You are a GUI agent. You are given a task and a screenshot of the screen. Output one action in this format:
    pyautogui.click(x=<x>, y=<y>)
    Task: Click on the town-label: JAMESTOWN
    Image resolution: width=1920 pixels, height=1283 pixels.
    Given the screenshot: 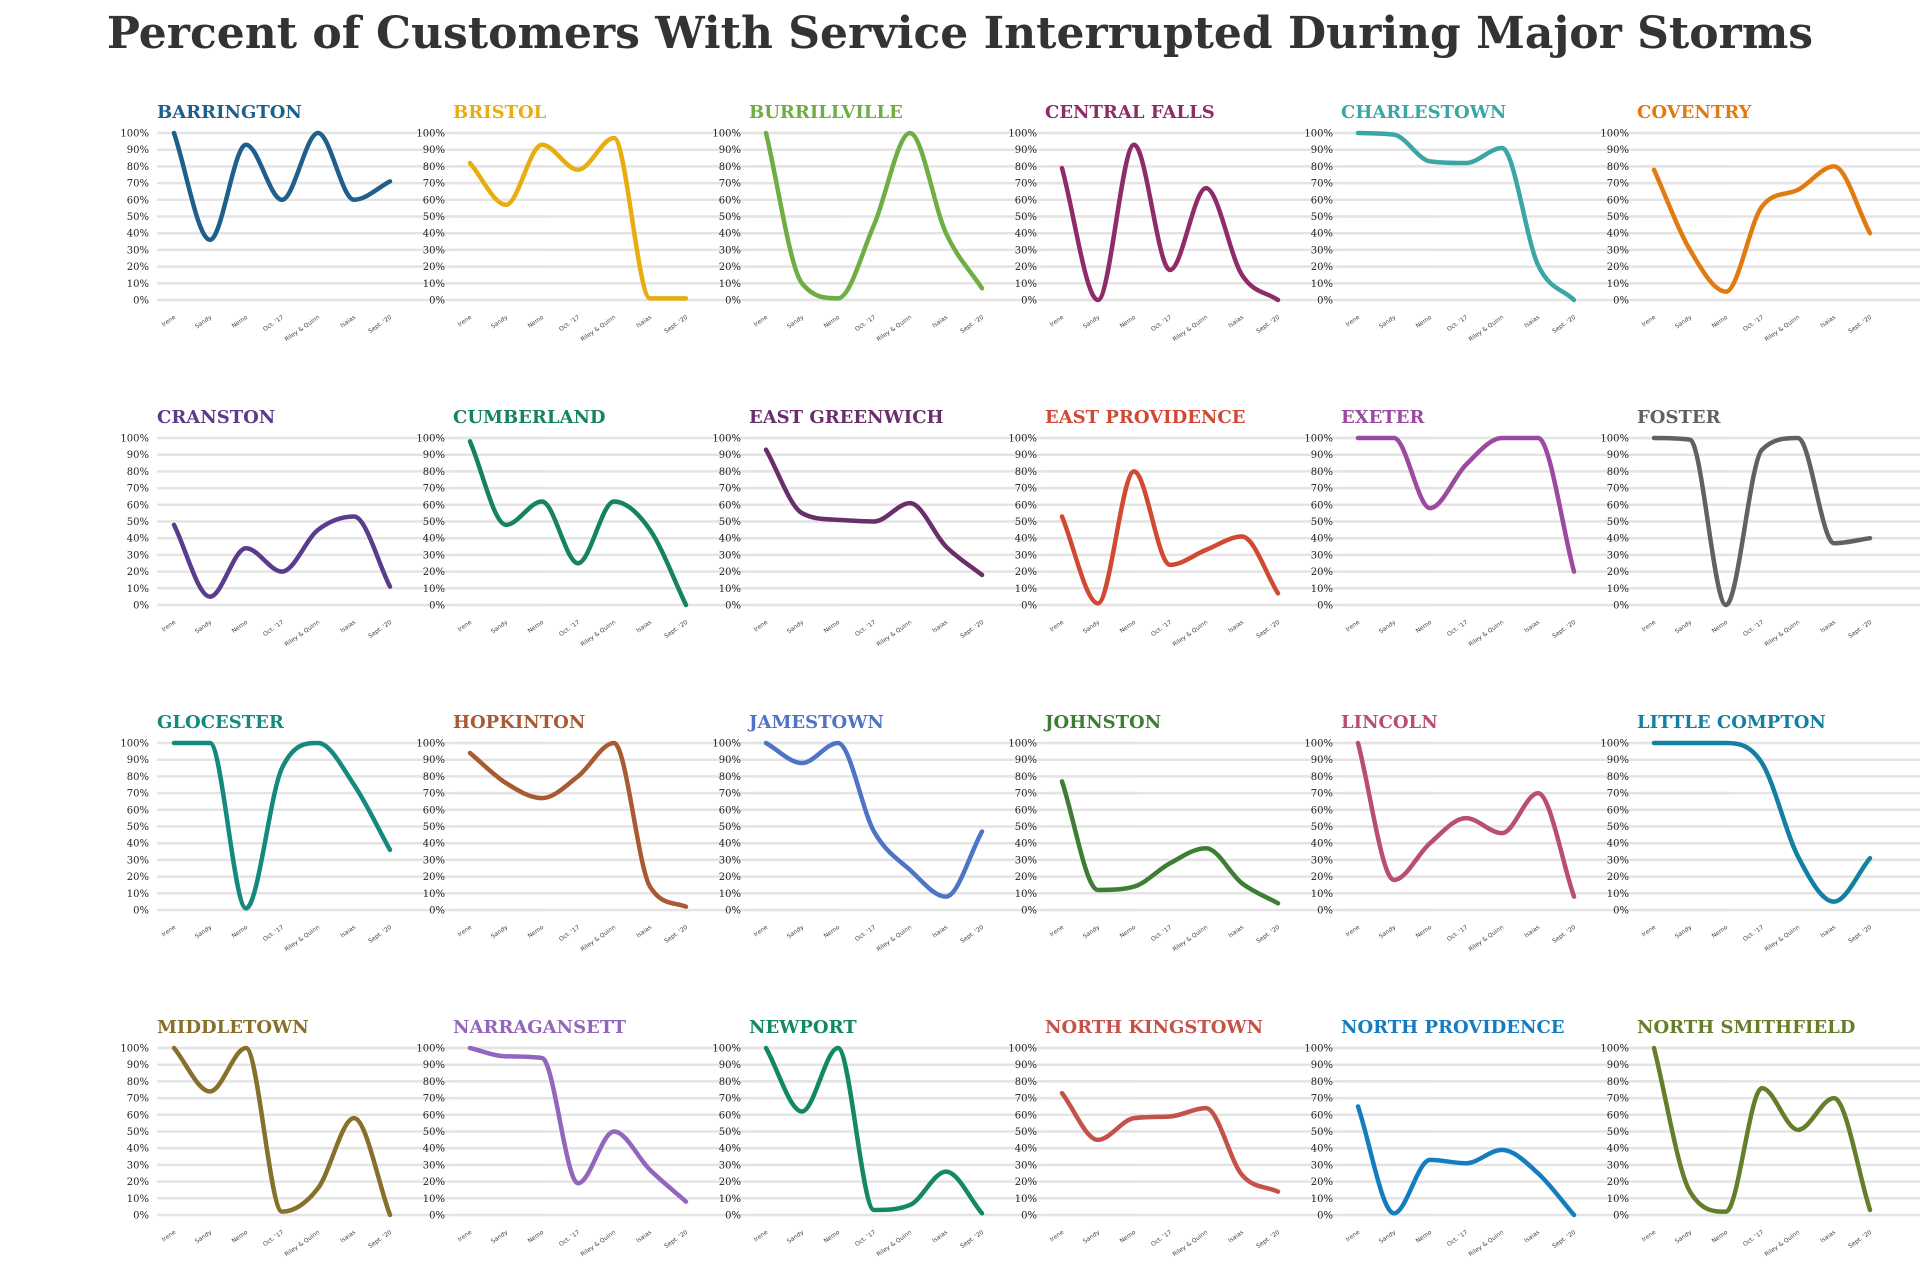 What is the action you would take?
    pyautogui.click(x=815, y=722)
    